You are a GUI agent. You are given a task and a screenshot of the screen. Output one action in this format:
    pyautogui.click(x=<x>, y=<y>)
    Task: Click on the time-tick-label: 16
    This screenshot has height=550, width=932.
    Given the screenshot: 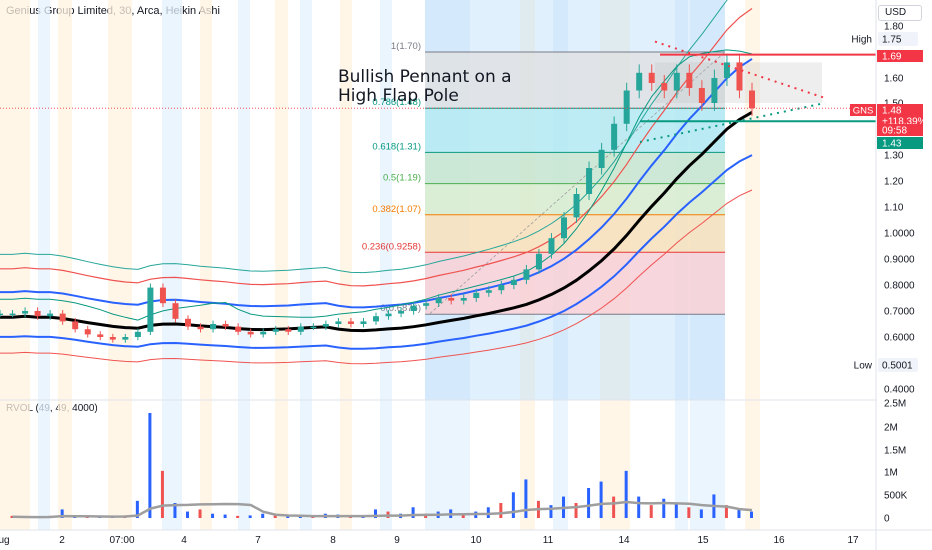 What is the action you would take?
    pyautogui.click(x=779, y=540)
    